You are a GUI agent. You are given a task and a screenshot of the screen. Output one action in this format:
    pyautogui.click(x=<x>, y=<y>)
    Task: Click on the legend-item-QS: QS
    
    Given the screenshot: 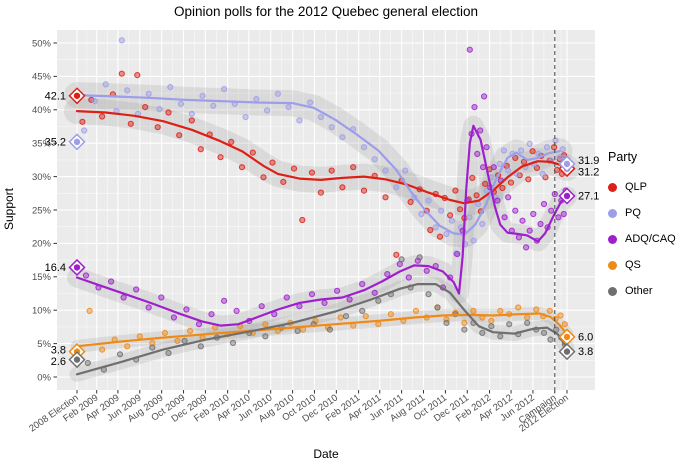 What is the action you would take?
    pyautogui.click(x=642, y=265)
    